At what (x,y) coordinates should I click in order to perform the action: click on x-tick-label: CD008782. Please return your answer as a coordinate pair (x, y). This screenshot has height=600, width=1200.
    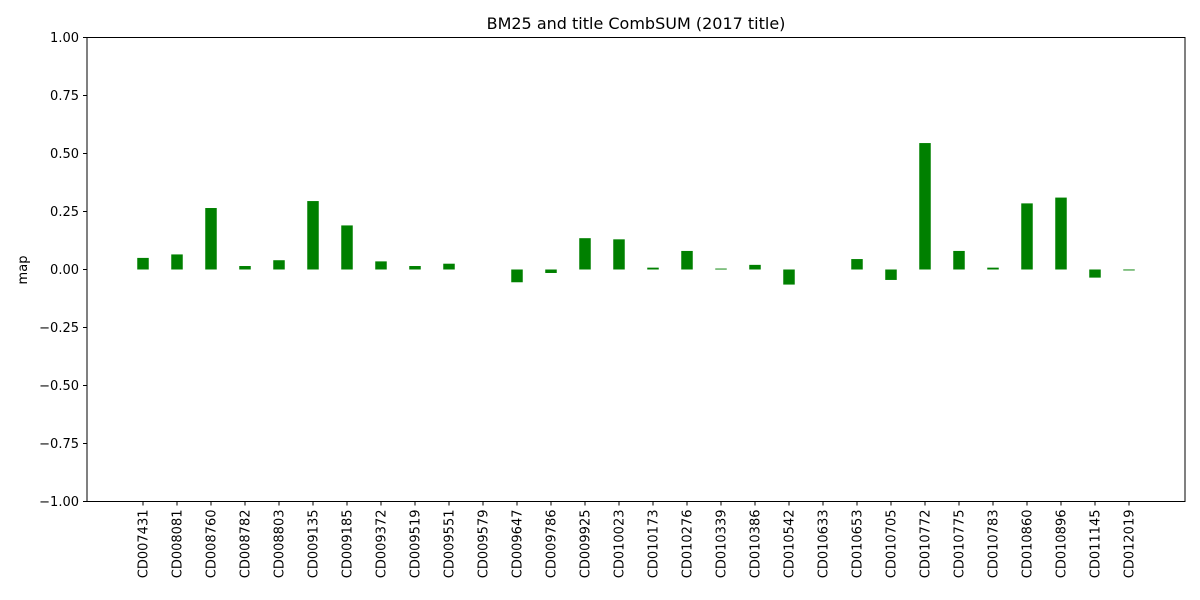
    Looking at the image, I should click on (246, 544).